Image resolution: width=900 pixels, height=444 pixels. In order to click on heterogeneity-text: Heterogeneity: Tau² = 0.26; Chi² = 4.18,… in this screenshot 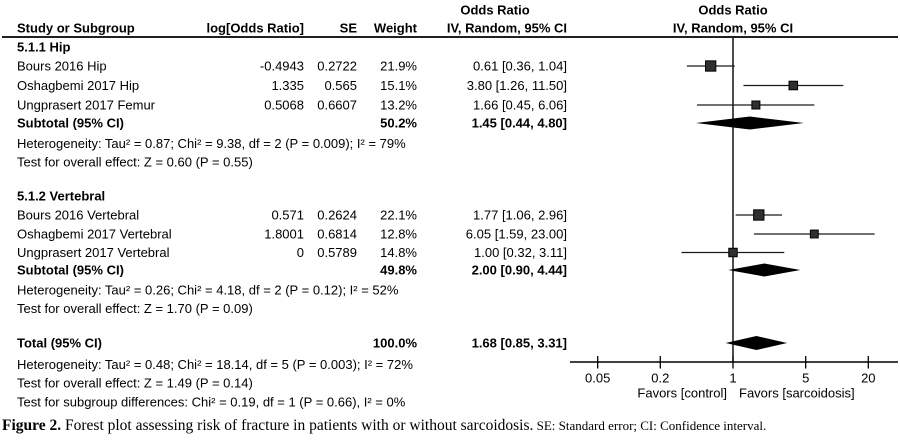, I will do `click(208, 290)`.